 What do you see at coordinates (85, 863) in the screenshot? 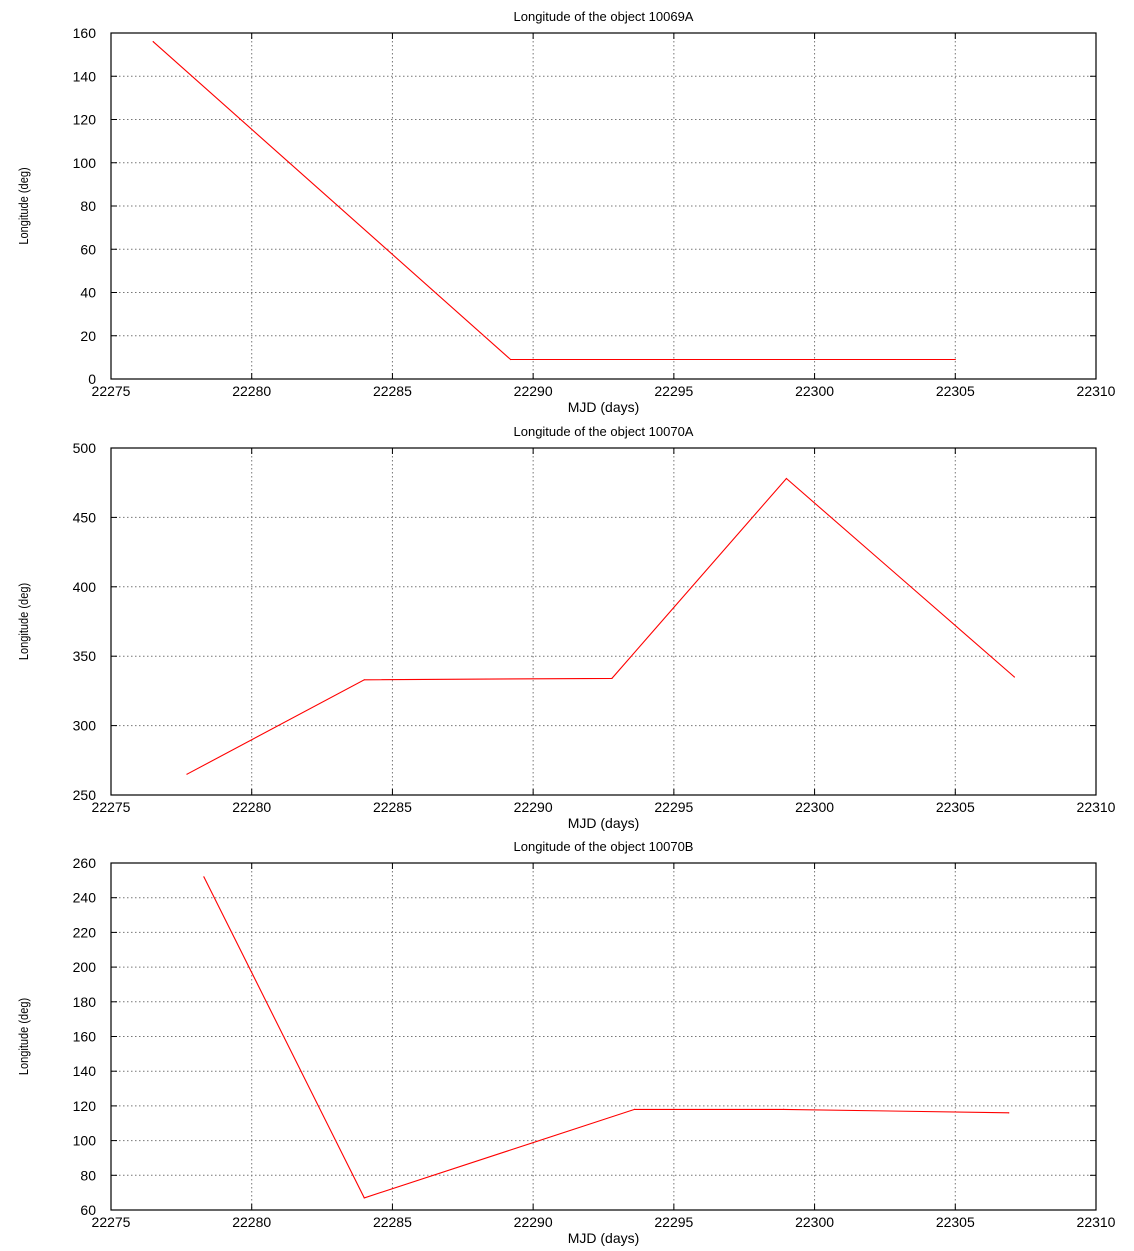
I see `y-tick-label: 260` at bounding box center [85, 863].